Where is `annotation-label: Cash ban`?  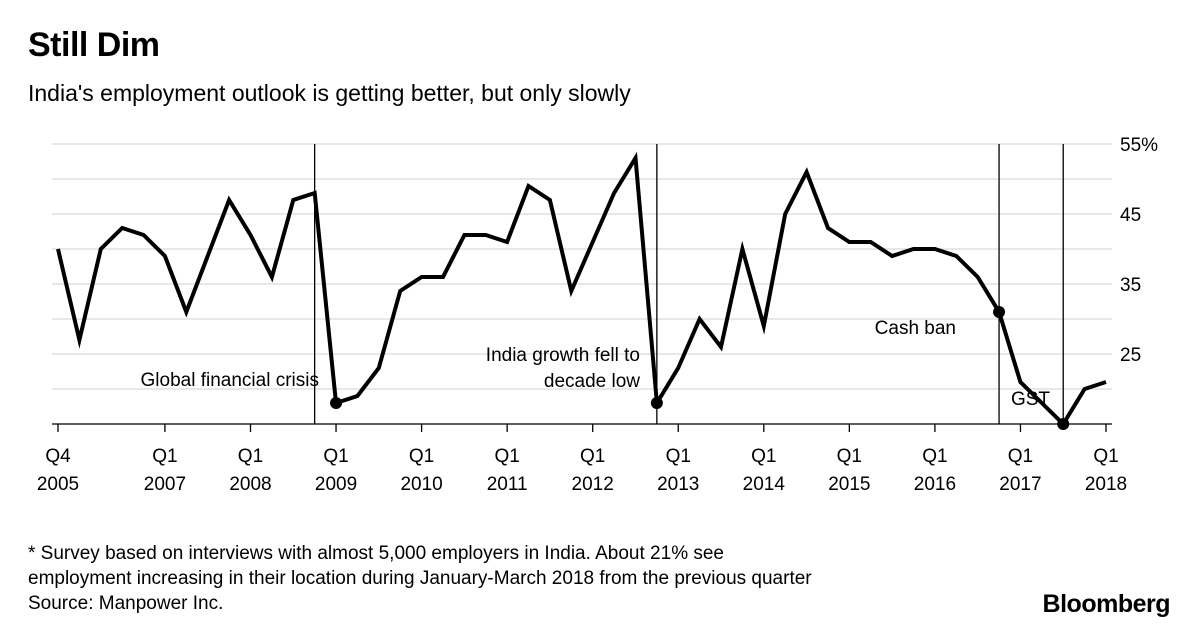
annotation-label: Cash ban is located at coordinates (915, 328).